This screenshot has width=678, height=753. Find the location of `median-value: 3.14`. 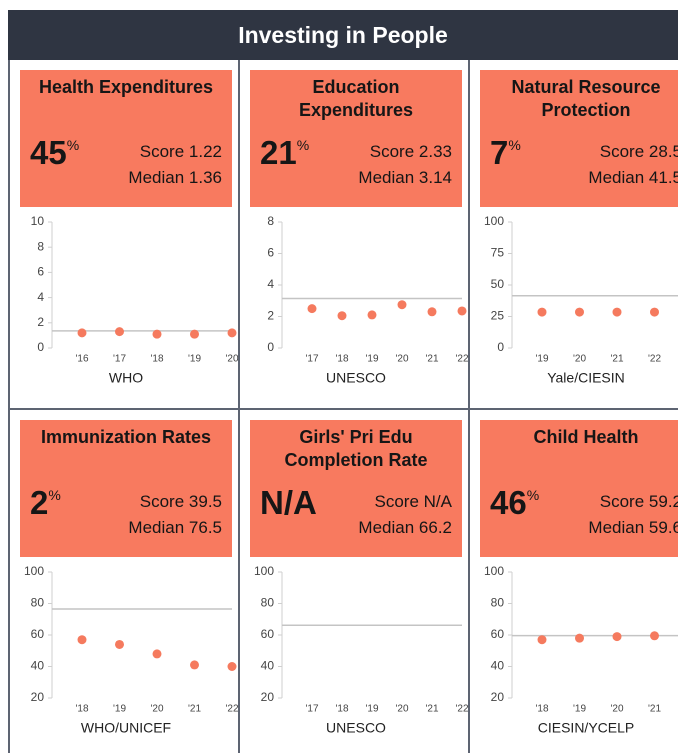

median-value: 3.14 is located at coordinates (435, 177).